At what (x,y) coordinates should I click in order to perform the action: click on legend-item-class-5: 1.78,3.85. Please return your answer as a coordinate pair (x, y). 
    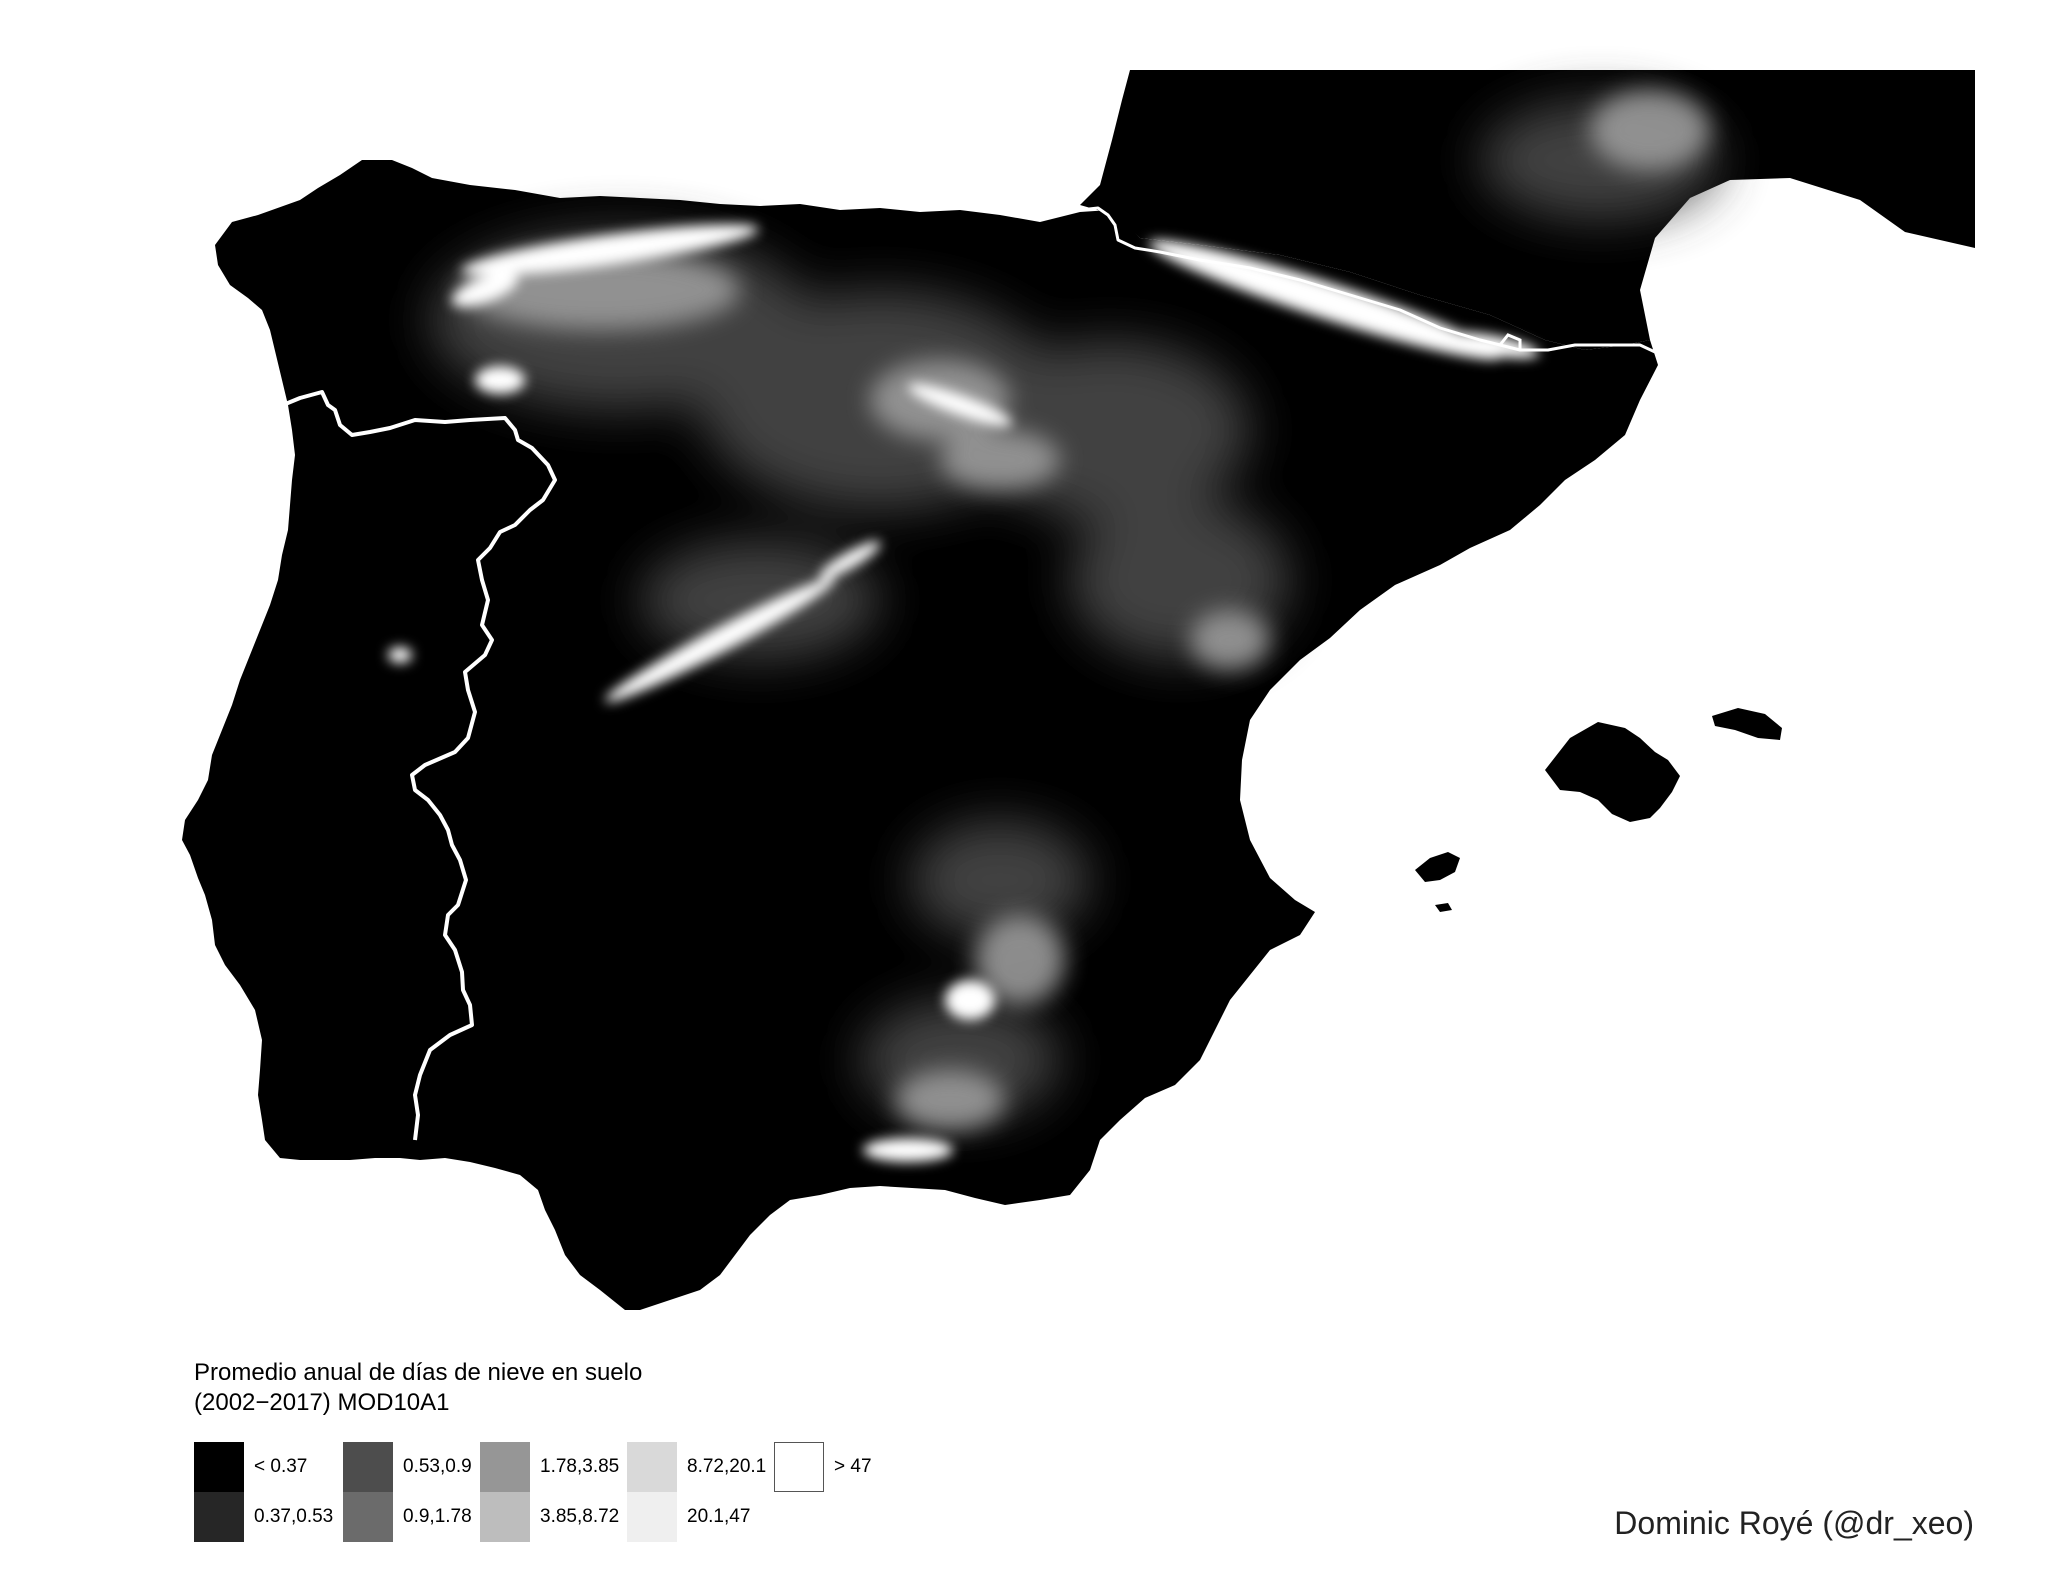
    Looking at the image, I should click on (549, 1467).